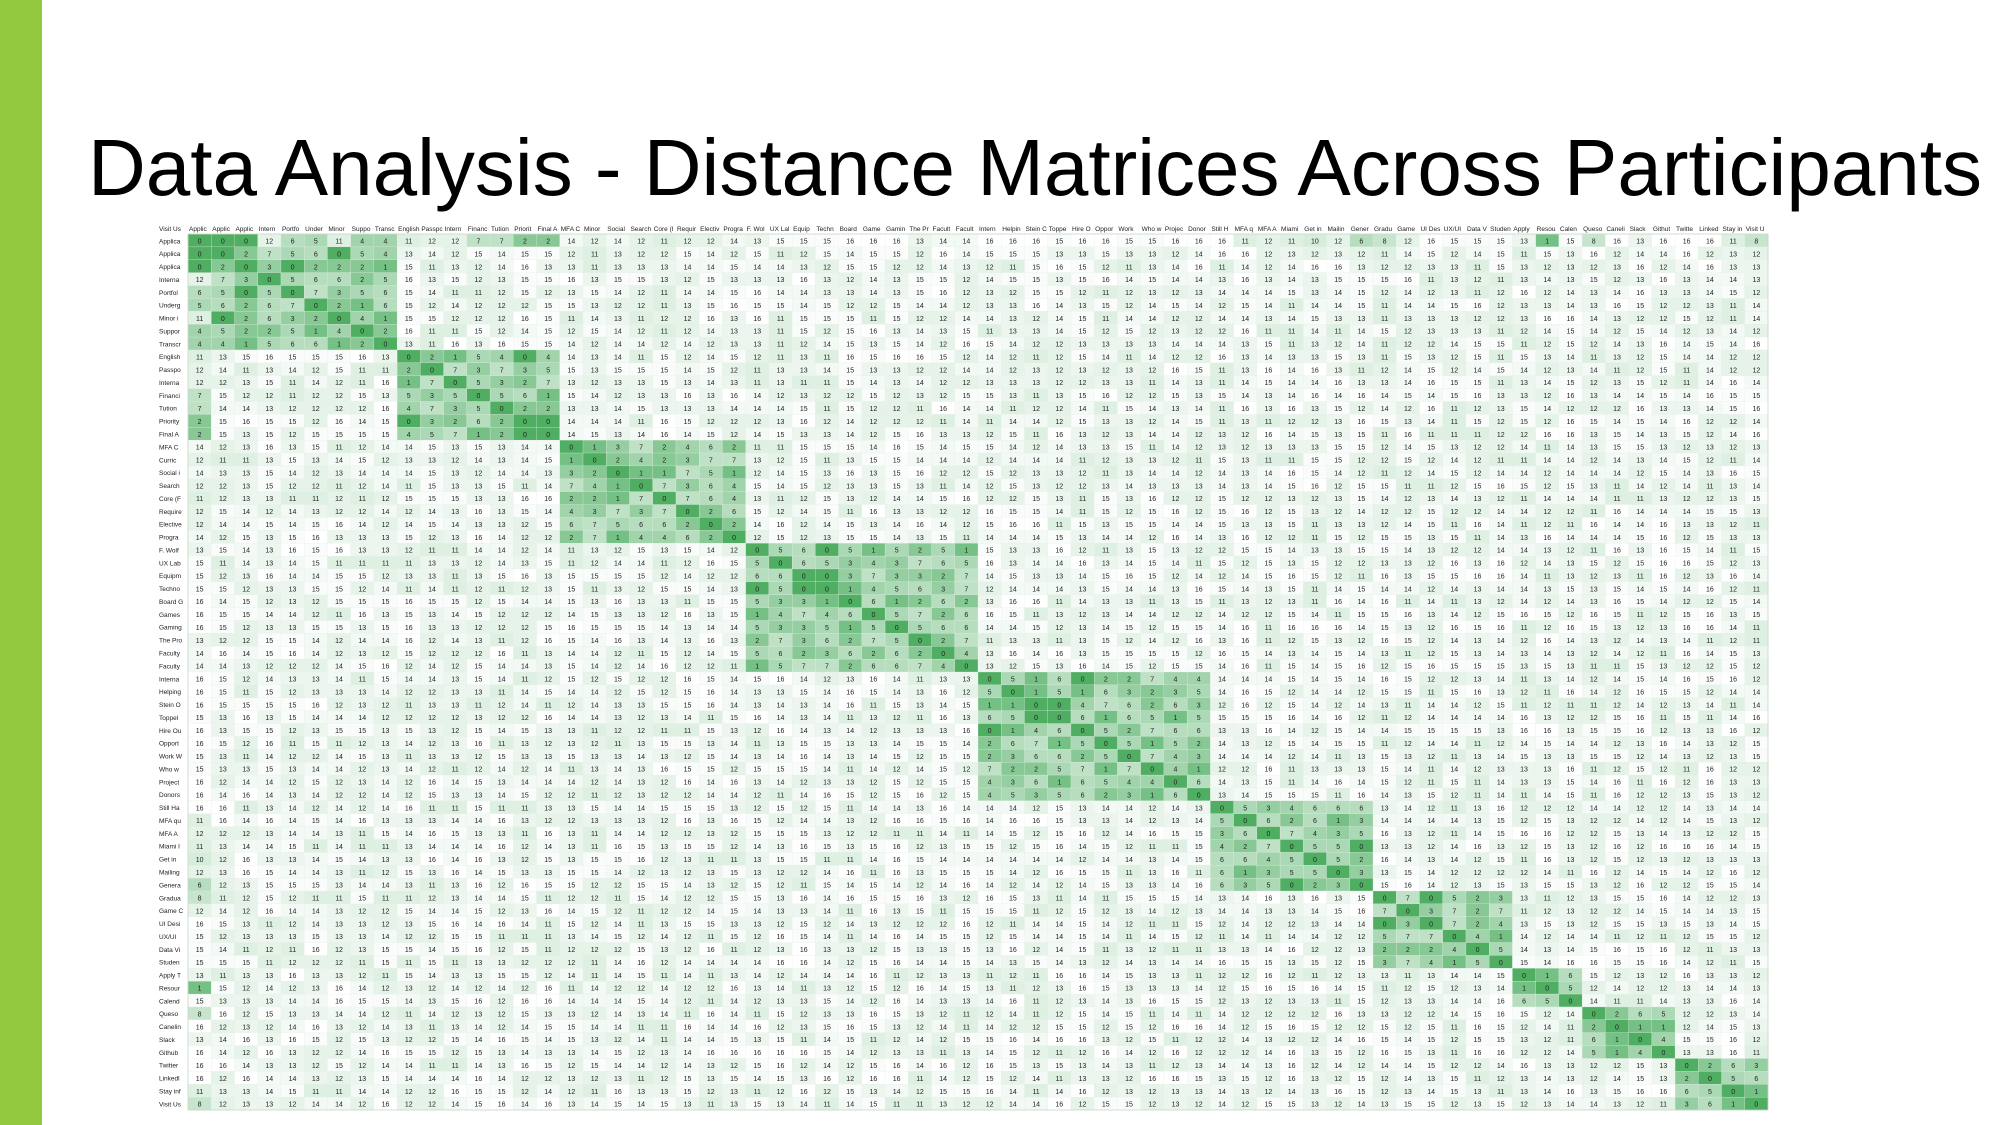 This screenshot has width=2000, height=1125. What do you see at coordinates (664, 229) in the screenshot?
I see `column-label: Core (I` at bounding box center [664, 229].